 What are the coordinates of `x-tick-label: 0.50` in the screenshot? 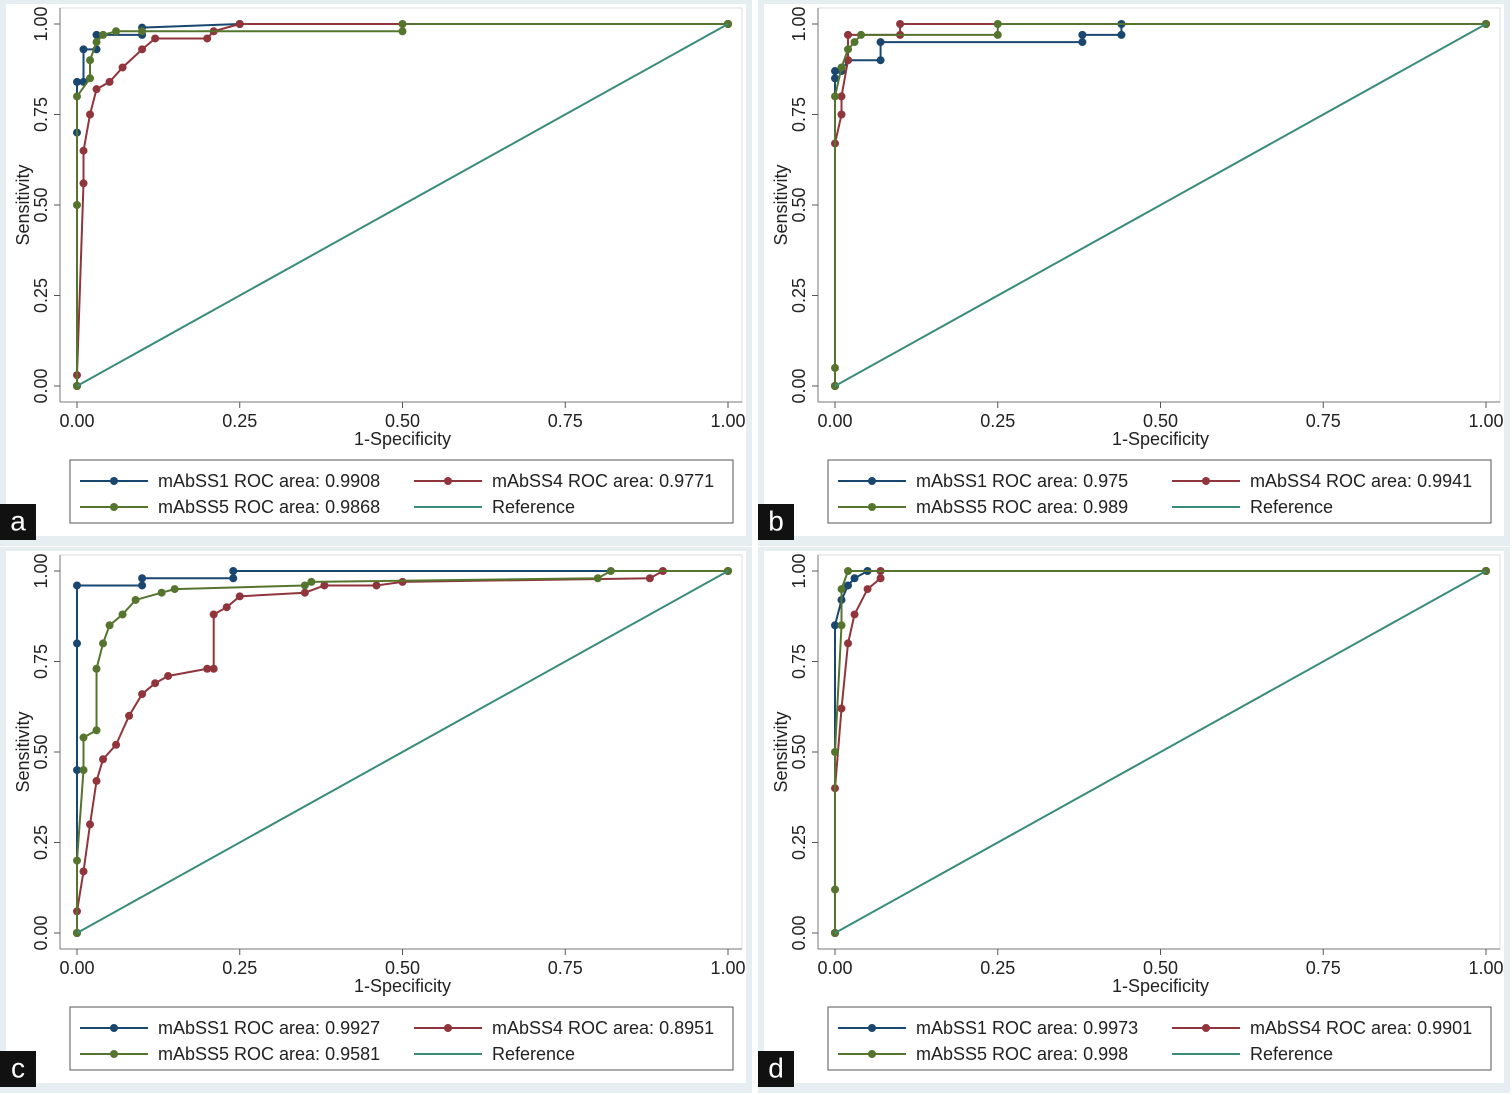 It's located at (1160, 421).